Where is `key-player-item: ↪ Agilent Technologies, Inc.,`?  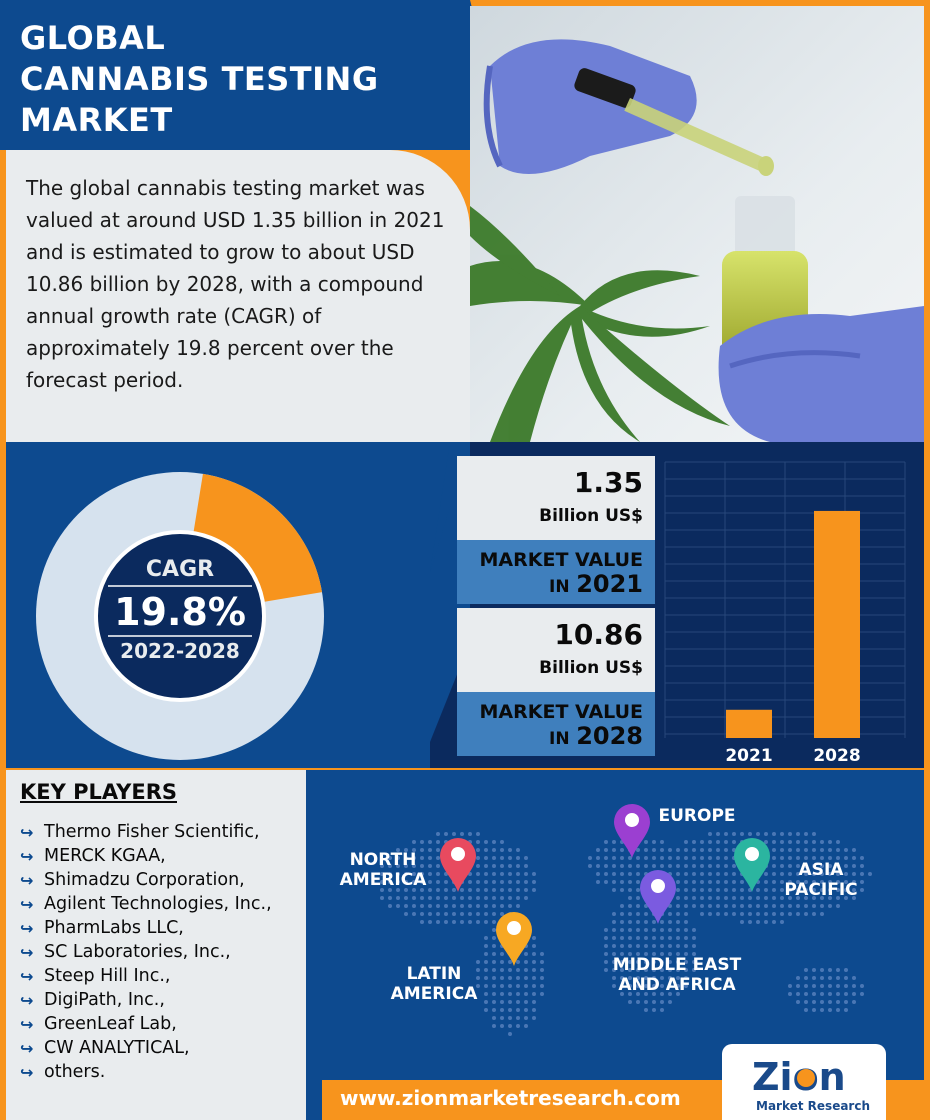 key-player-item: ↪ Agilent Technologies, Inc., is located at coordinates (165, 904).